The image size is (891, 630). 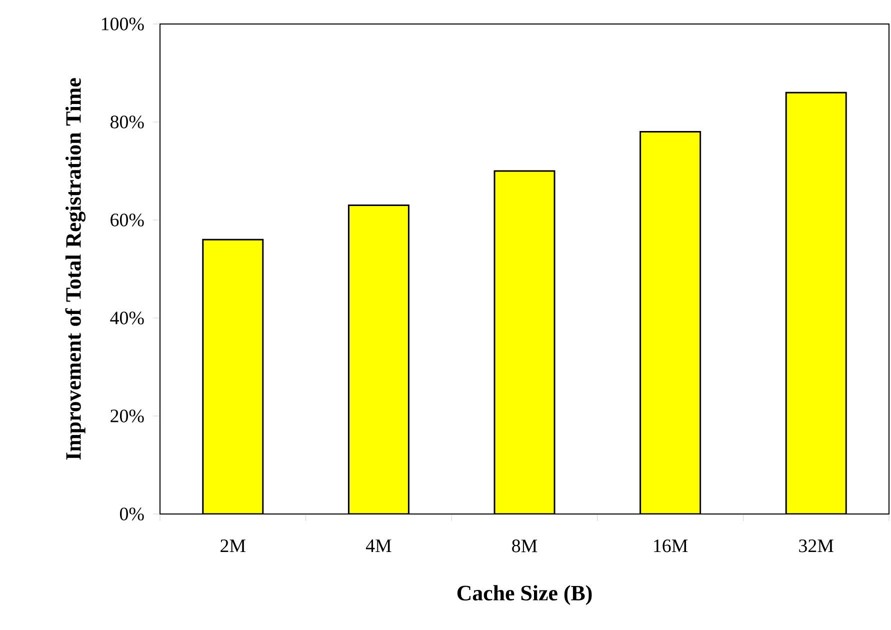 I want to click on y-tick-label: 0%, so click(x=132, y=514).